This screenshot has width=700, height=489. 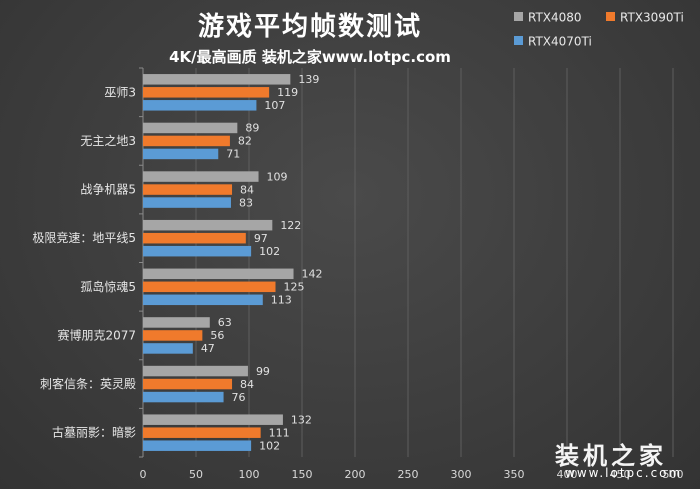 What do you see at coordinates (673, 474) in the screenshot?
I see `x-tick-label: 500` at bounding box center [673, 474].